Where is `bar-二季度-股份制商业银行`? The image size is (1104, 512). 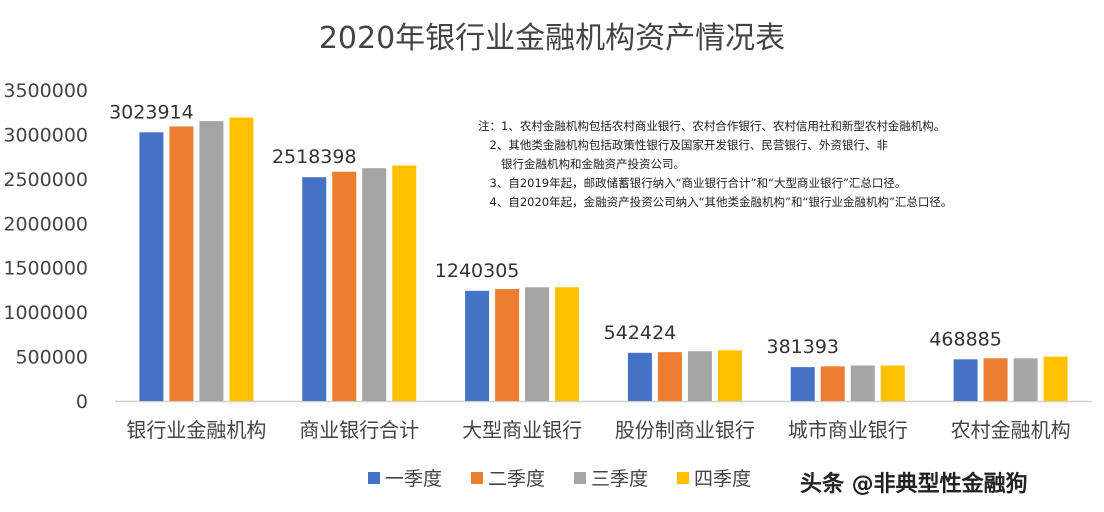 bar-二季度-股份制商业银行 is located at coordinates (669, 376).